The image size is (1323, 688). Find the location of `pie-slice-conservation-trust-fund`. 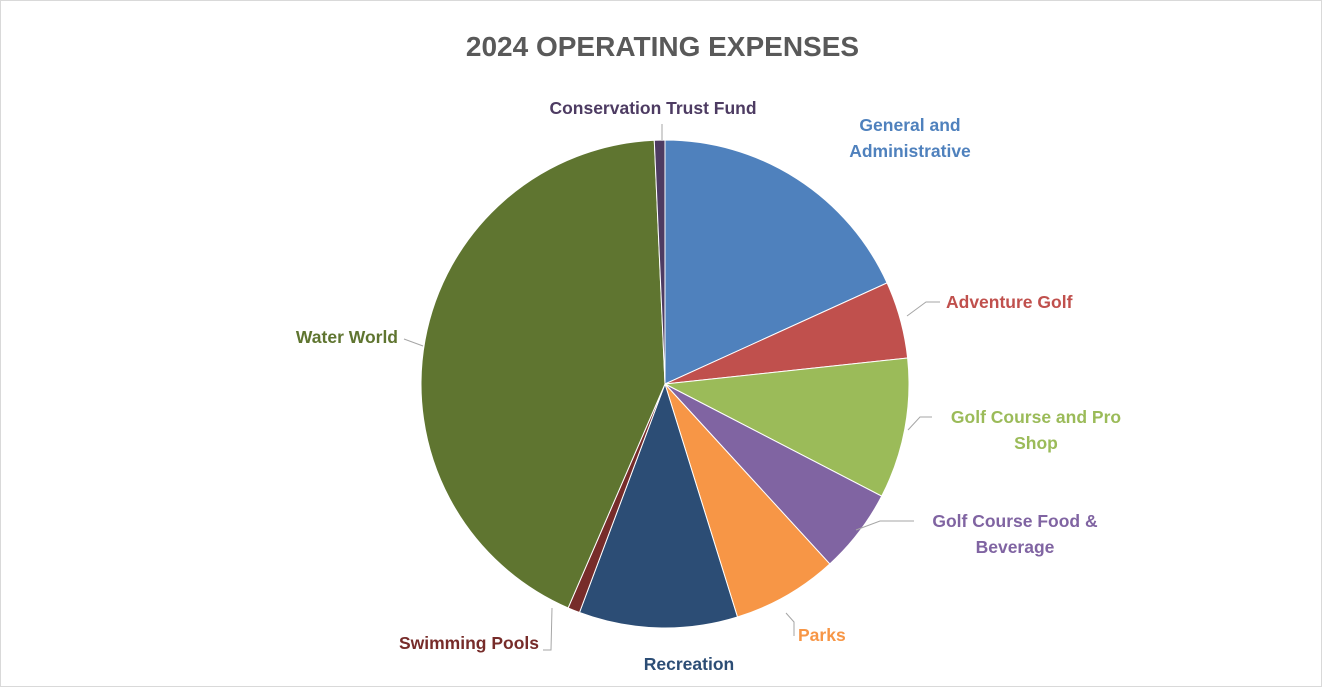

pie-slice-conservation-trust-fund is located at coordinates (659, 262).